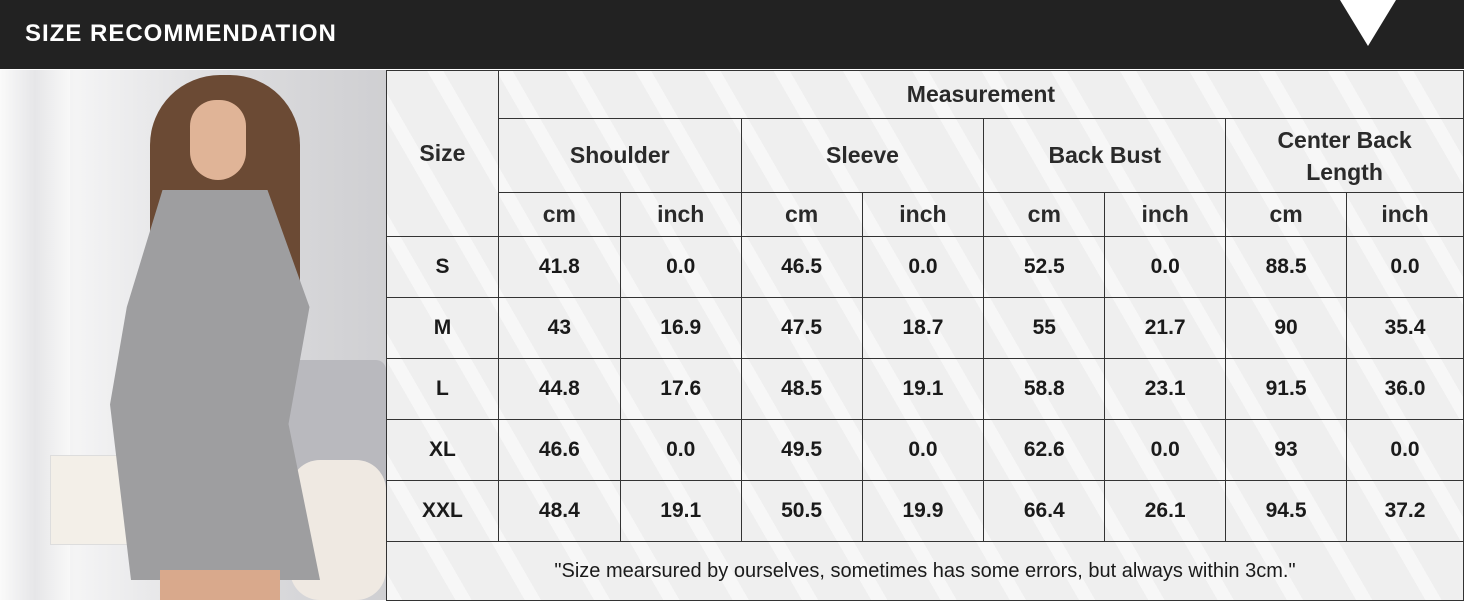 This screenshot has height=601, width=1464. Describe the element at coordinates (442, 450) in the screenshot. I see `size-cell: XL` at that location.